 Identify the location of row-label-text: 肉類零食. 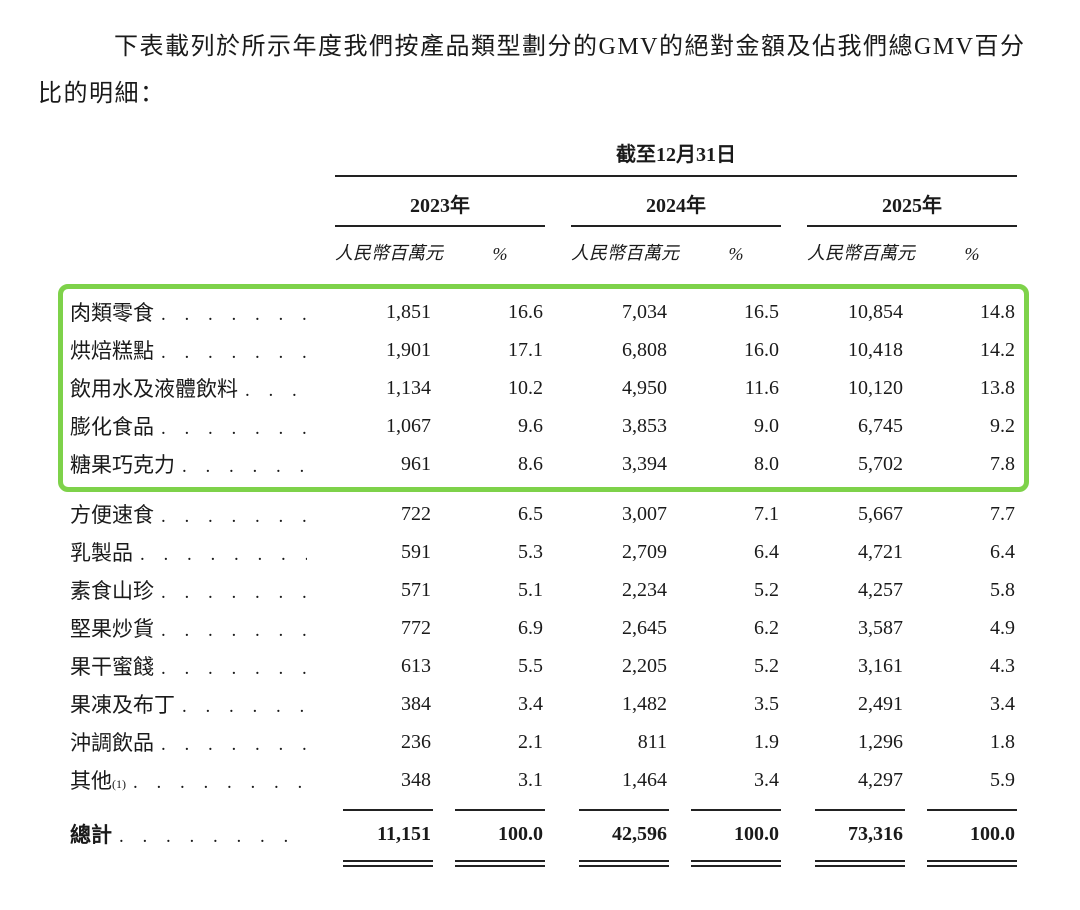
(112, 313).